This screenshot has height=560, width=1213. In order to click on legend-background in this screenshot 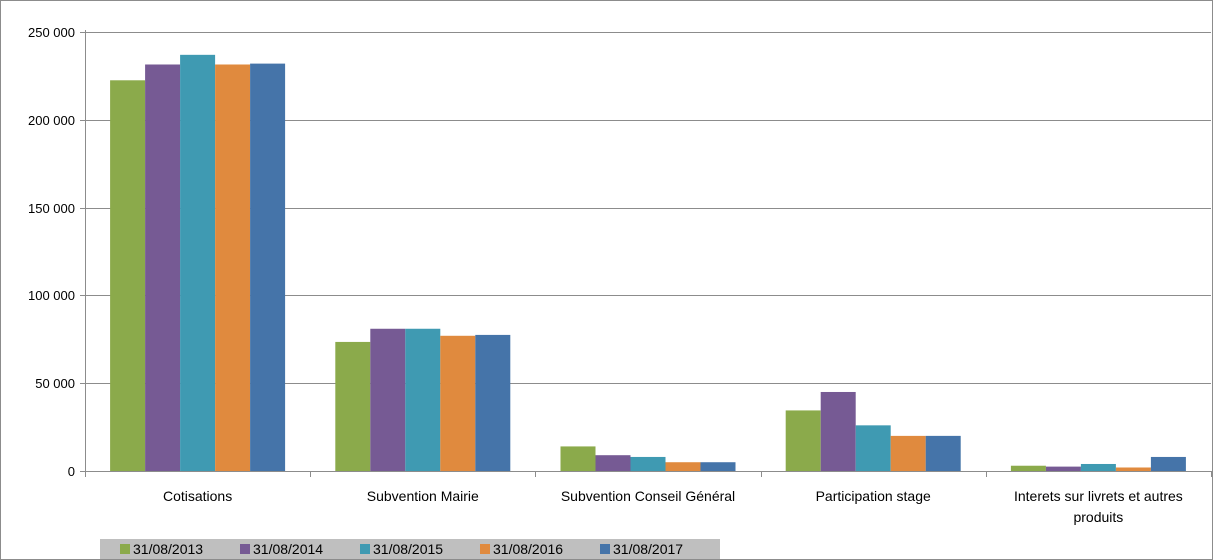, I will do `click(410, 549)`.